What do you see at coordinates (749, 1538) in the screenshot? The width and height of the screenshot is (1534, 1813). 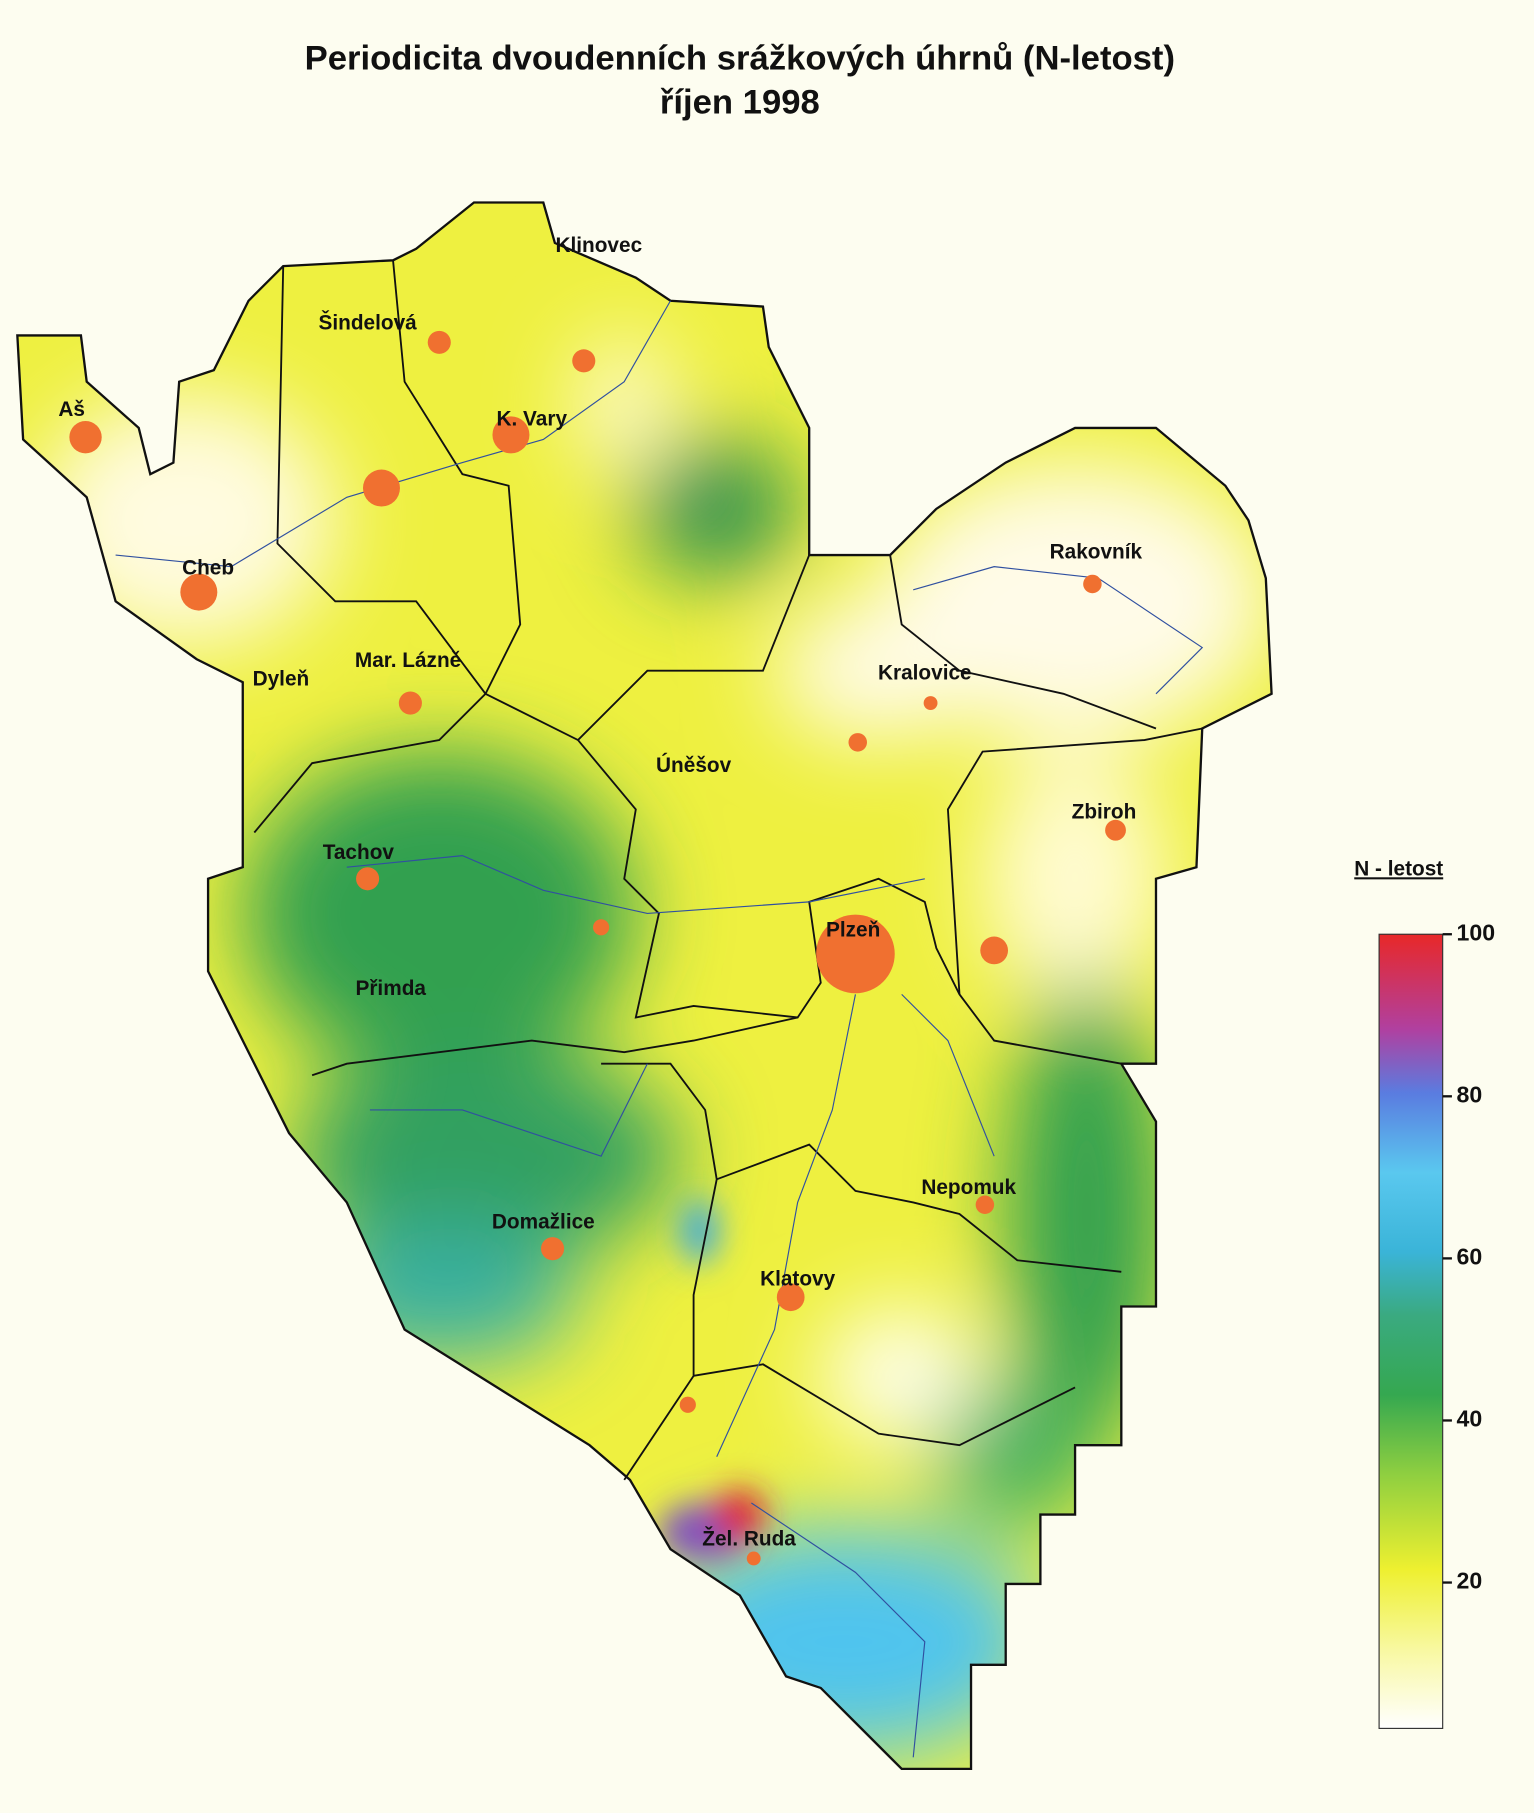 I see `place-label: Žel. Ruda` at bounding box center [749, 1538].